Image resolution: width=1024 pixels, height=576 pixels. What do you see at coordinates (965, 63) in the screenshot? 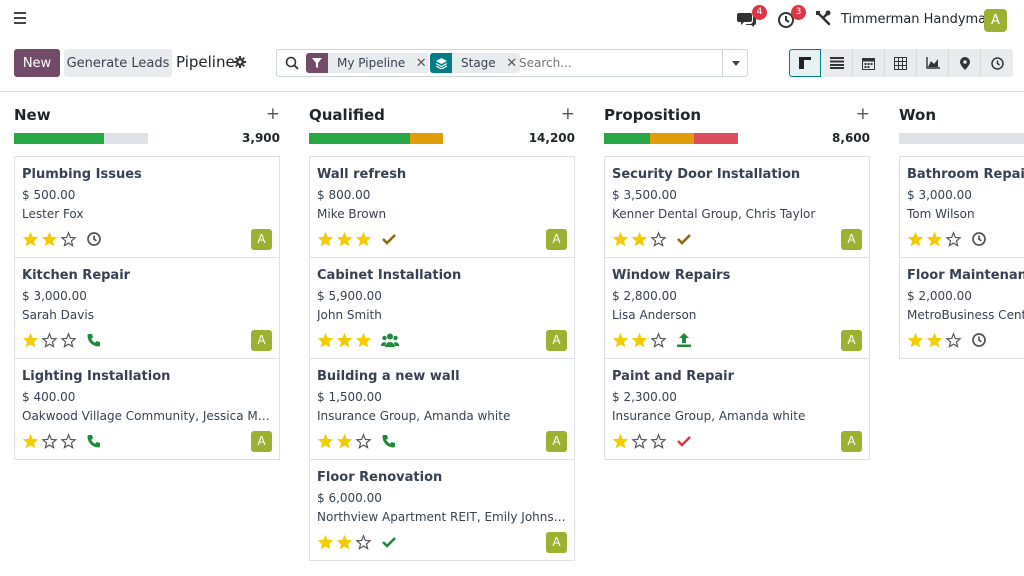
I see `map-view-icon` at bounding box center [965, 63].